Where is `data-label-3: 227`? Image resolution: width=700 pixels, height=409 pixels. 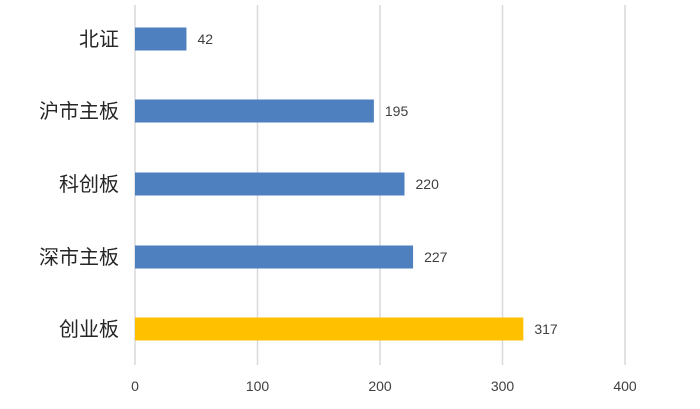 data-label-3: 227 is located at coordinates (436, 257).